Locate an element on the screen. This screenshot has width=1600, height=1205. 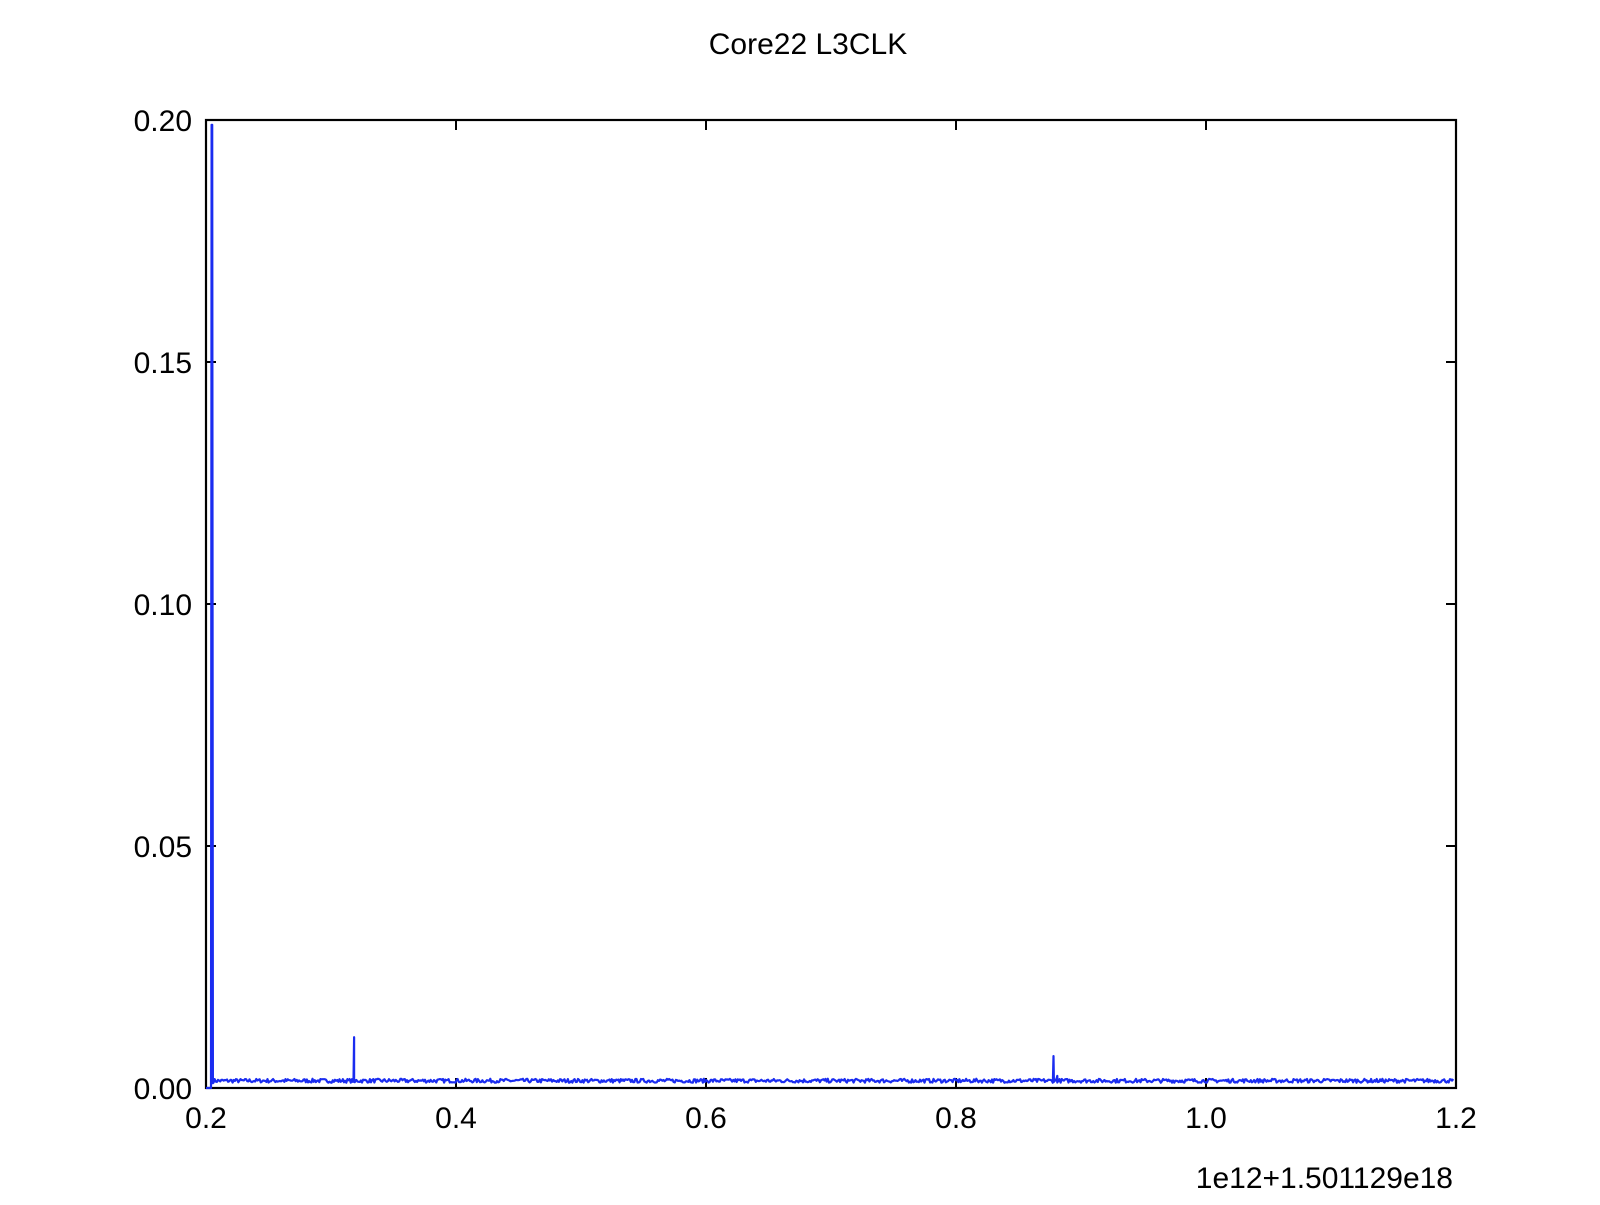
y-tick-label: 0.05 is located at coordinates (163, 847).